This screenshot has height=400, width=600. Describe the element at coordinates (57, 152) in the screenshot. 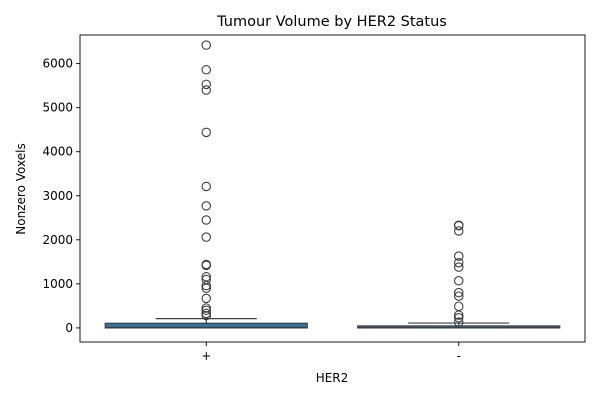

I see `y-tick-label: 4000` at that location.